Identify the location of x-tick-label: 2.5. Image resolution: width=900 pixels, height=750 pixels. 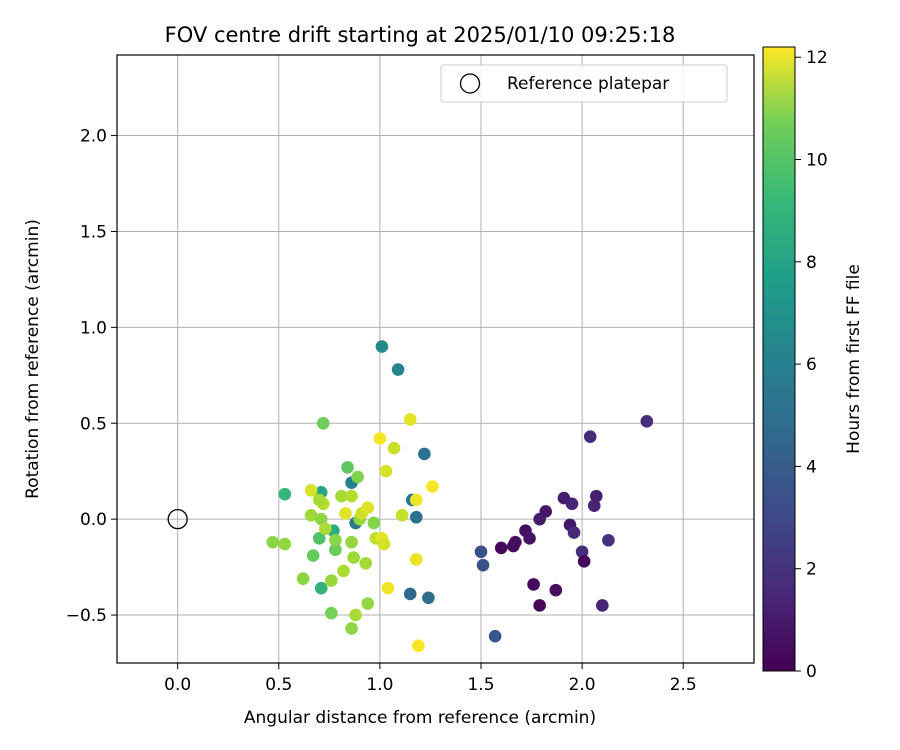
(683, 685).